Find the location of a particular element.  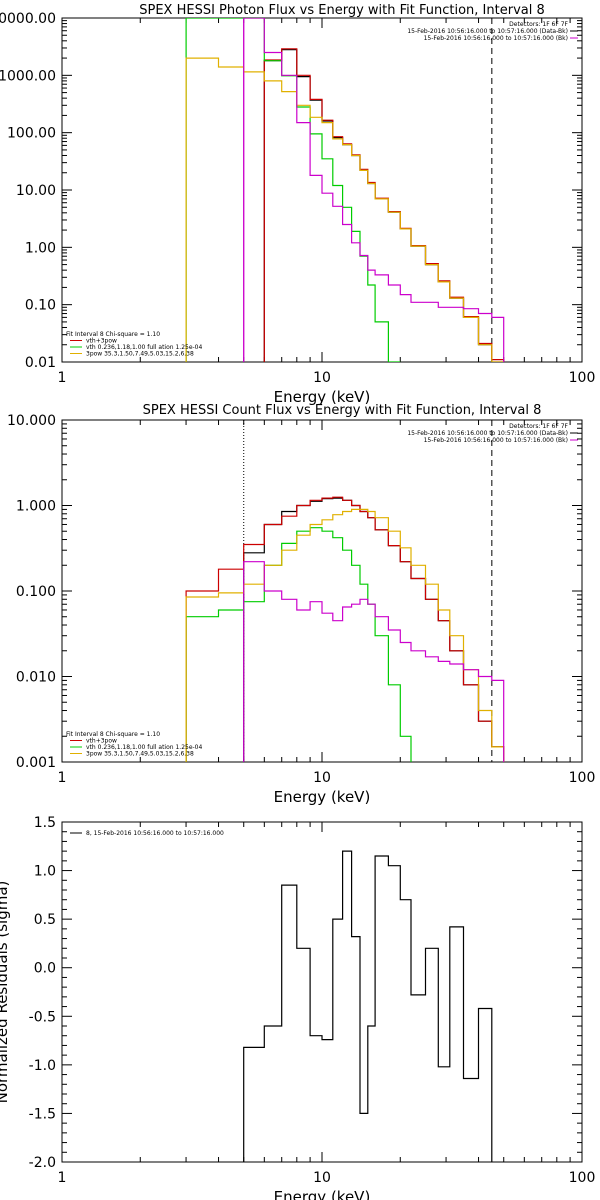

y-tick-label: 100.00 is located at coordinates (31, 134).